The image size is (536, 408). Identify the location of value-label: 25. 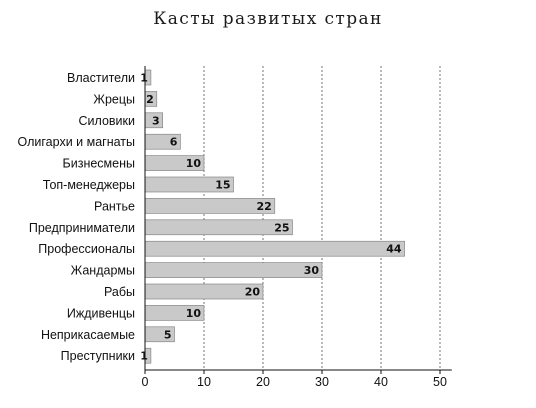
(281, 227).